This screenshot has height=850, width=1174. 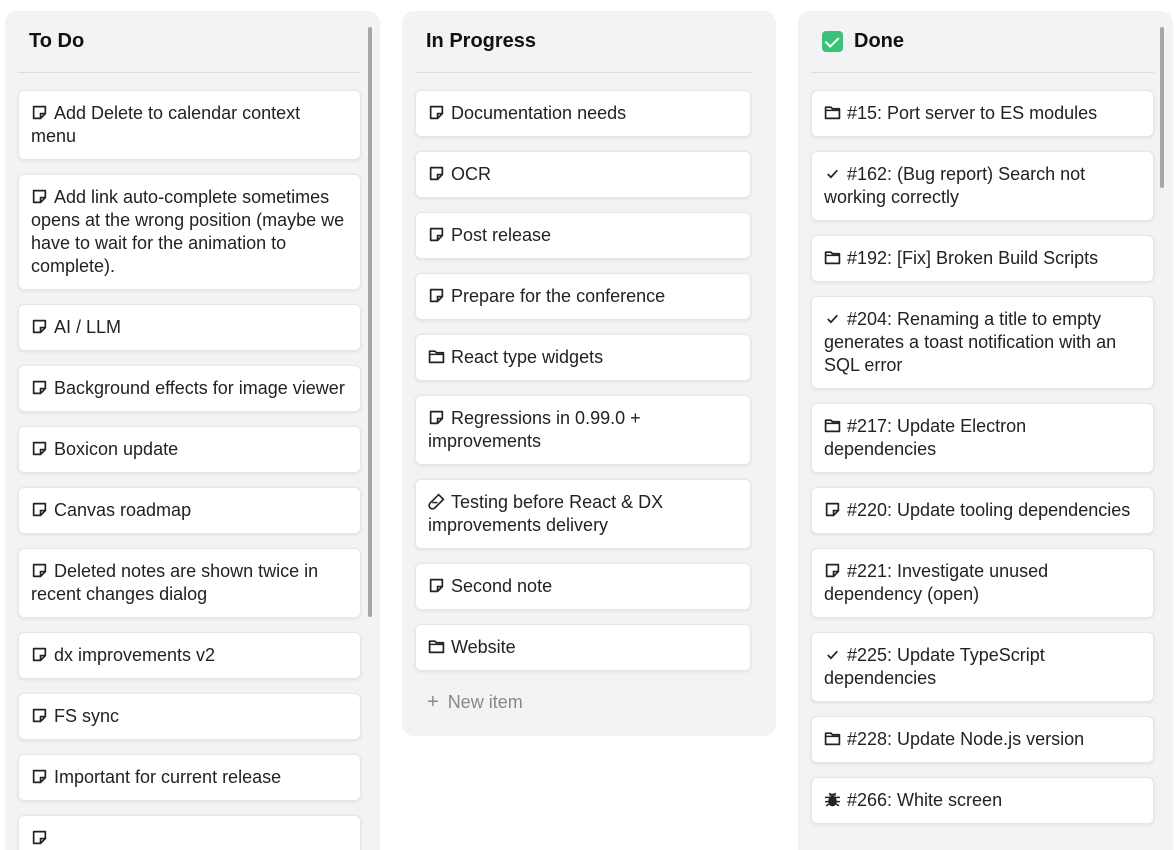 I want to click on kanban-card: AI / LLM, so click(x=189, y=327).